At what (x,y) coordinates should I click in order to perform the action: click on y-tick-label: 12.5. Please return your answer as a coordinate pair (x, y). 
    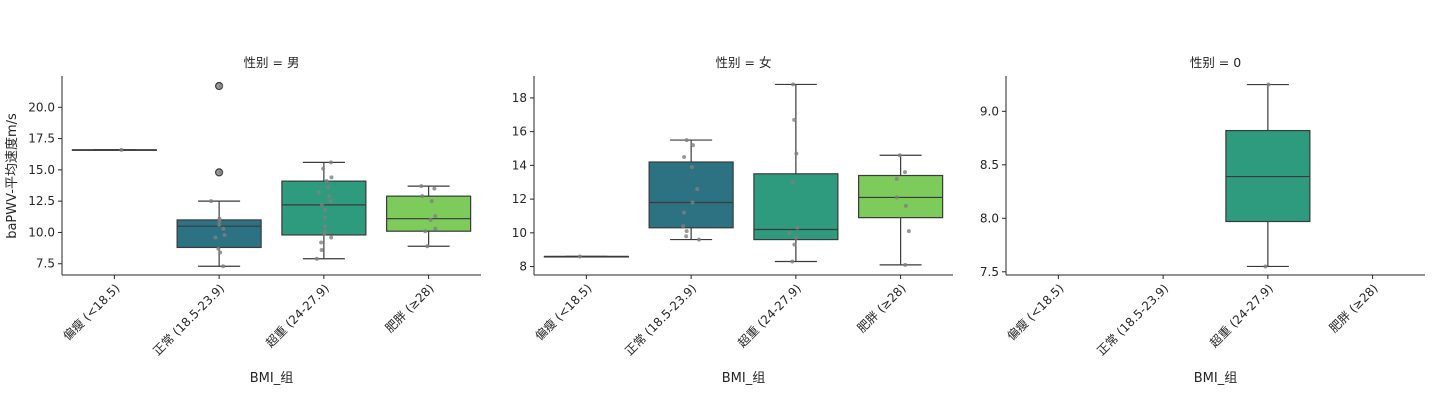
    Looking at the image, I should click on (41, 201).